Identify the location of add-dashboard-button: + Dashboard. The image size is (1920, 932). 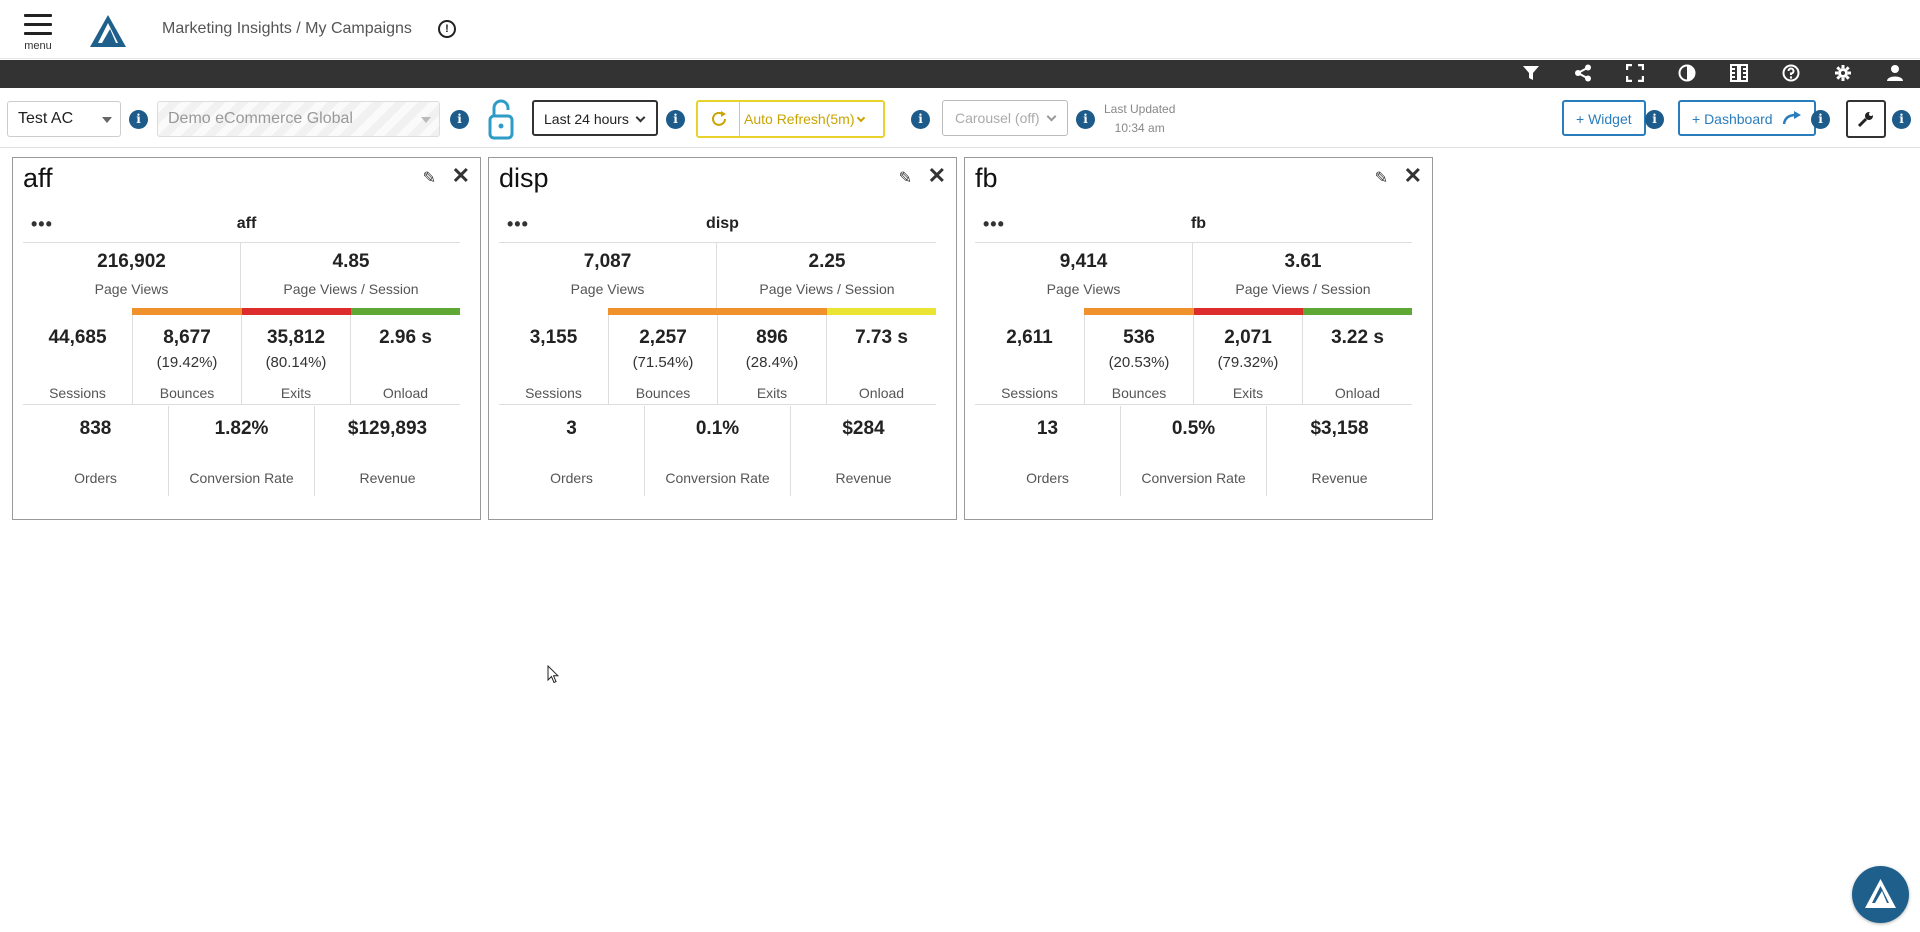
(1747, 118).